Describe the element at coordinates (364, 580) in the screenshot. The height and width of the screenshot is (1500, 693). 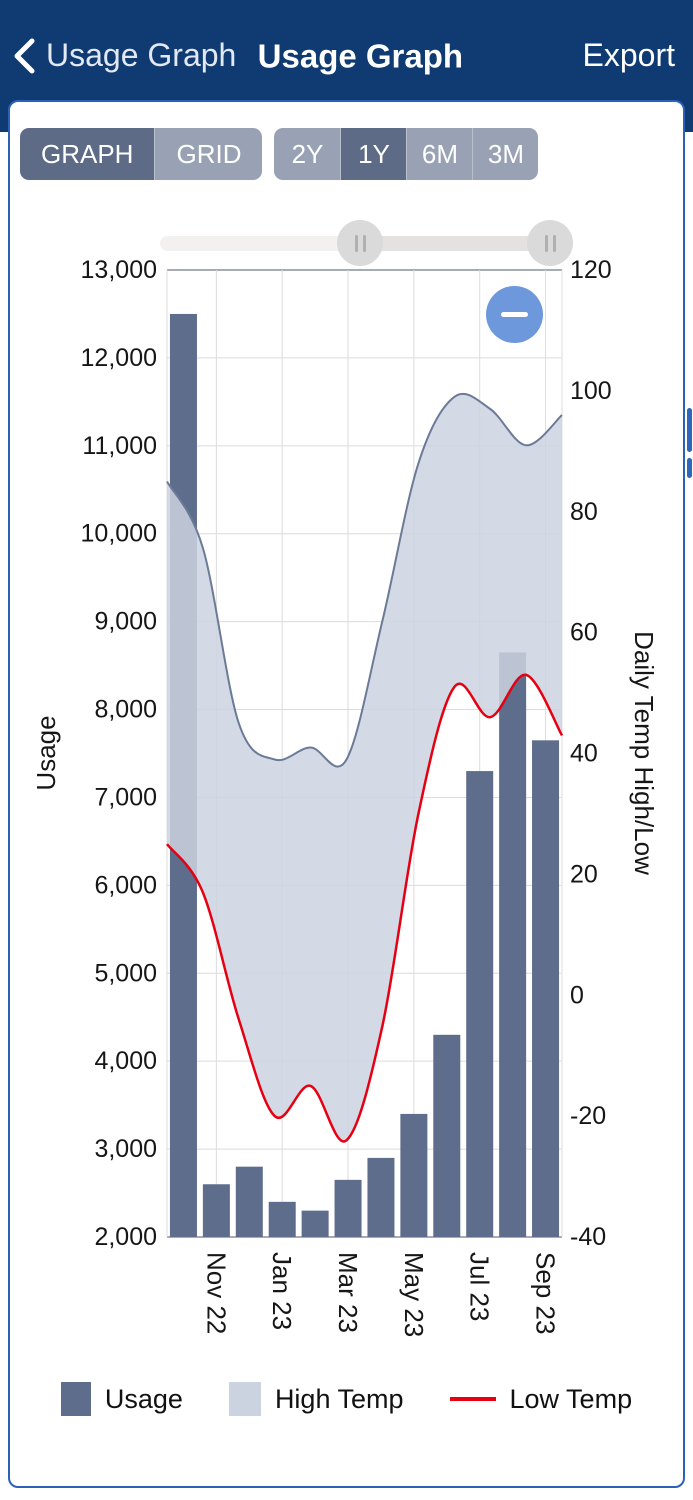
I see `high-temp-line` at that location.